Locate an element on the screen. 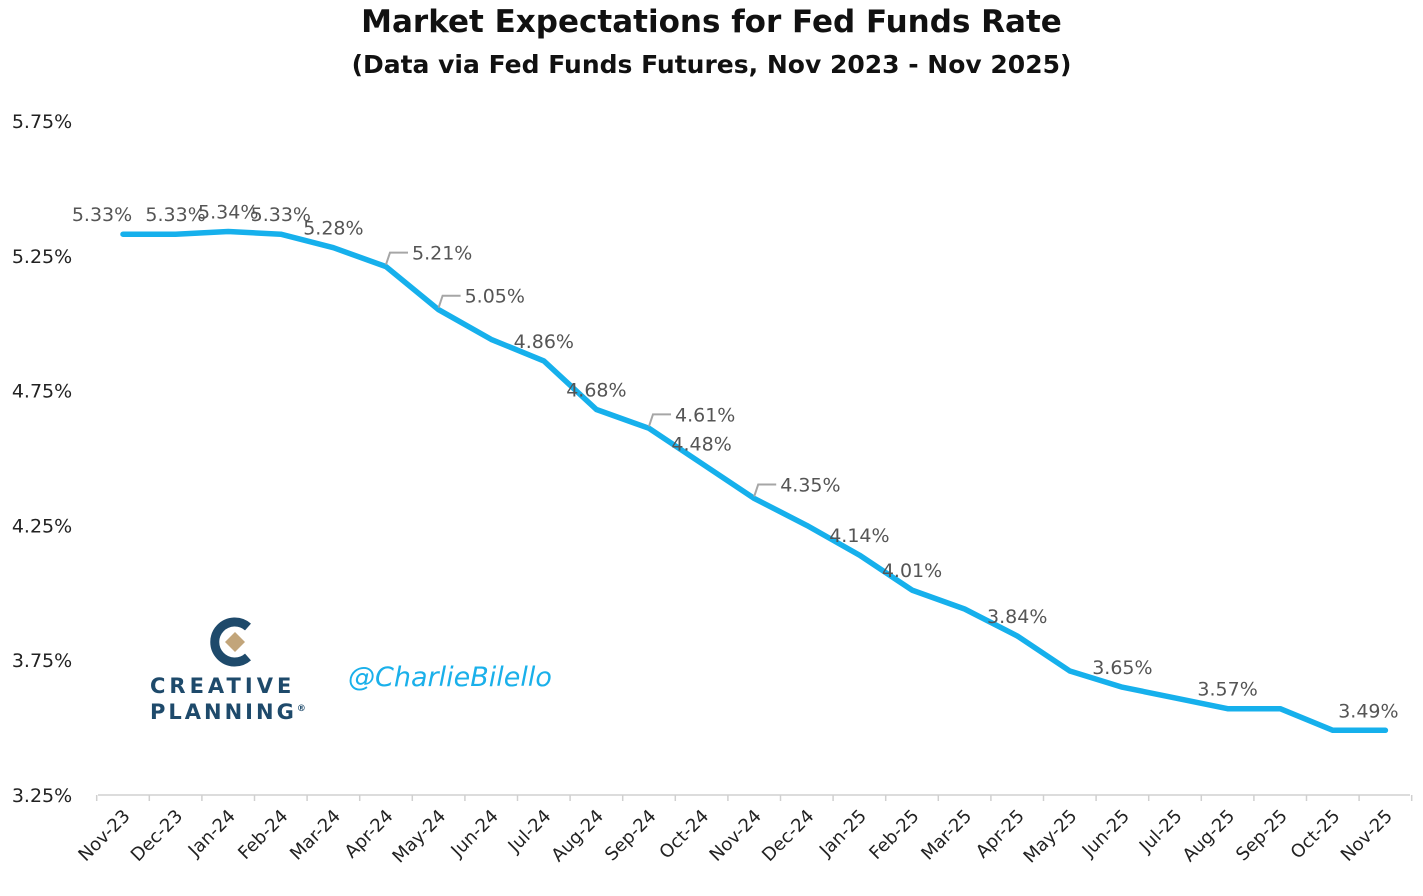 The width and height of the screenshot is (1423, 896). data-label: 5.05% is located at coordinates (495, 297).